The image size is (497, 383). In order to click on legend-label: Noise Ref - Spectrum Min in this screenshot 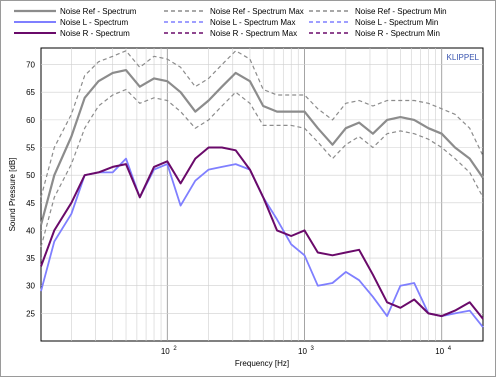, I will do `click(401, 11)`.